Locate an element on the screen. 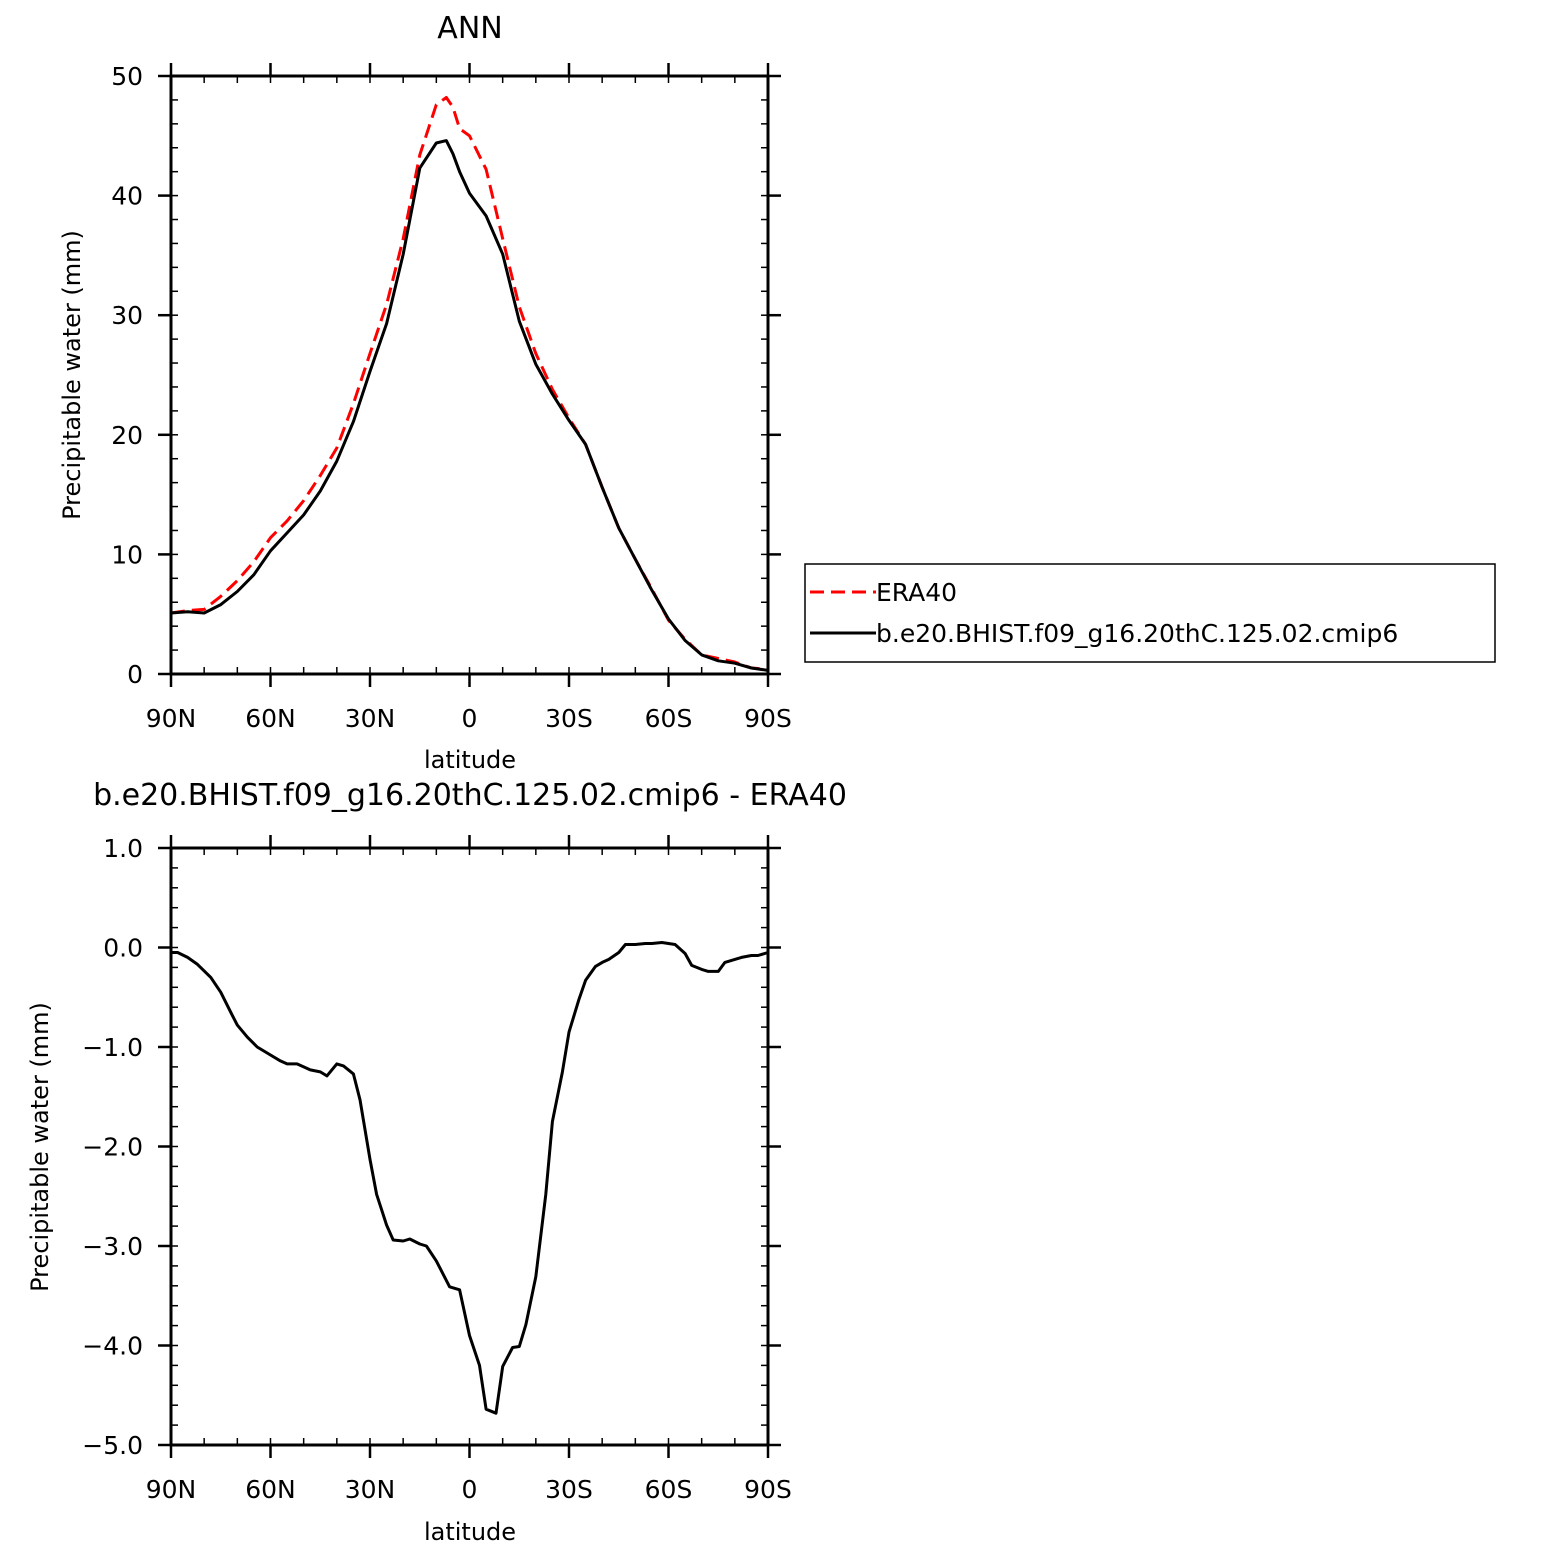  bottom-y-tick-label: −2.0 is located at coordinates (112, 1147).